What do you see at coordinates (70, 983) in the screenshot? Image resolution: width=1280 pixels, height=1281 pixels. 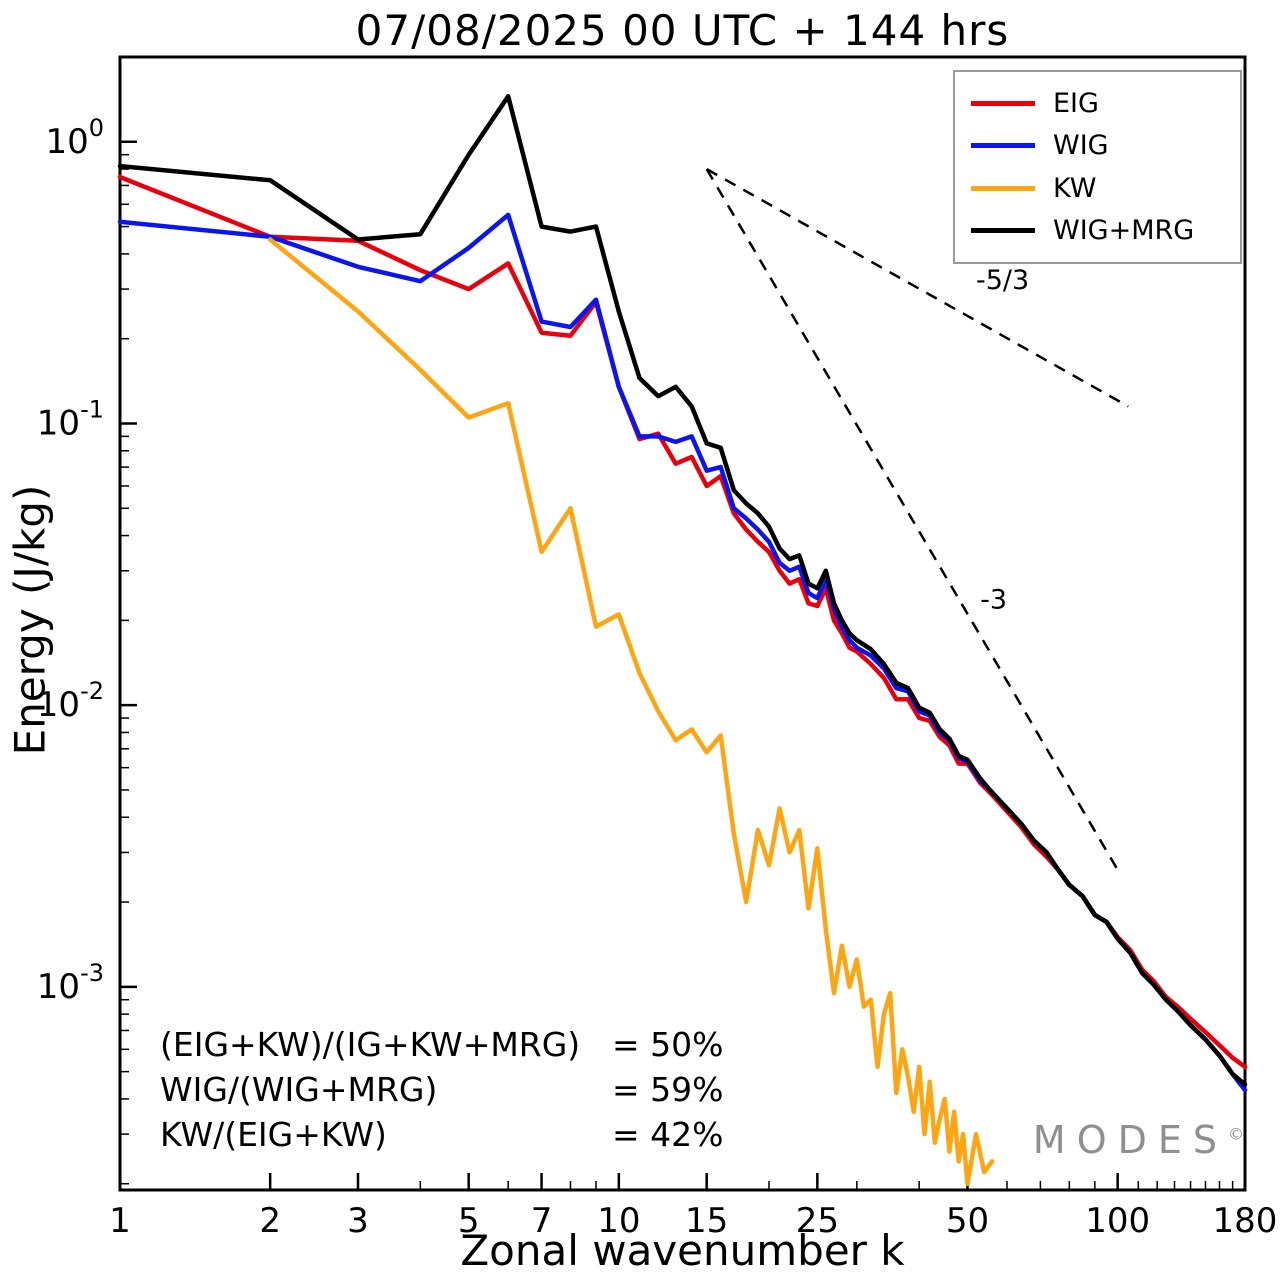 I see `y-tick-label: 10⁻³` at bounding box center [70, 983].